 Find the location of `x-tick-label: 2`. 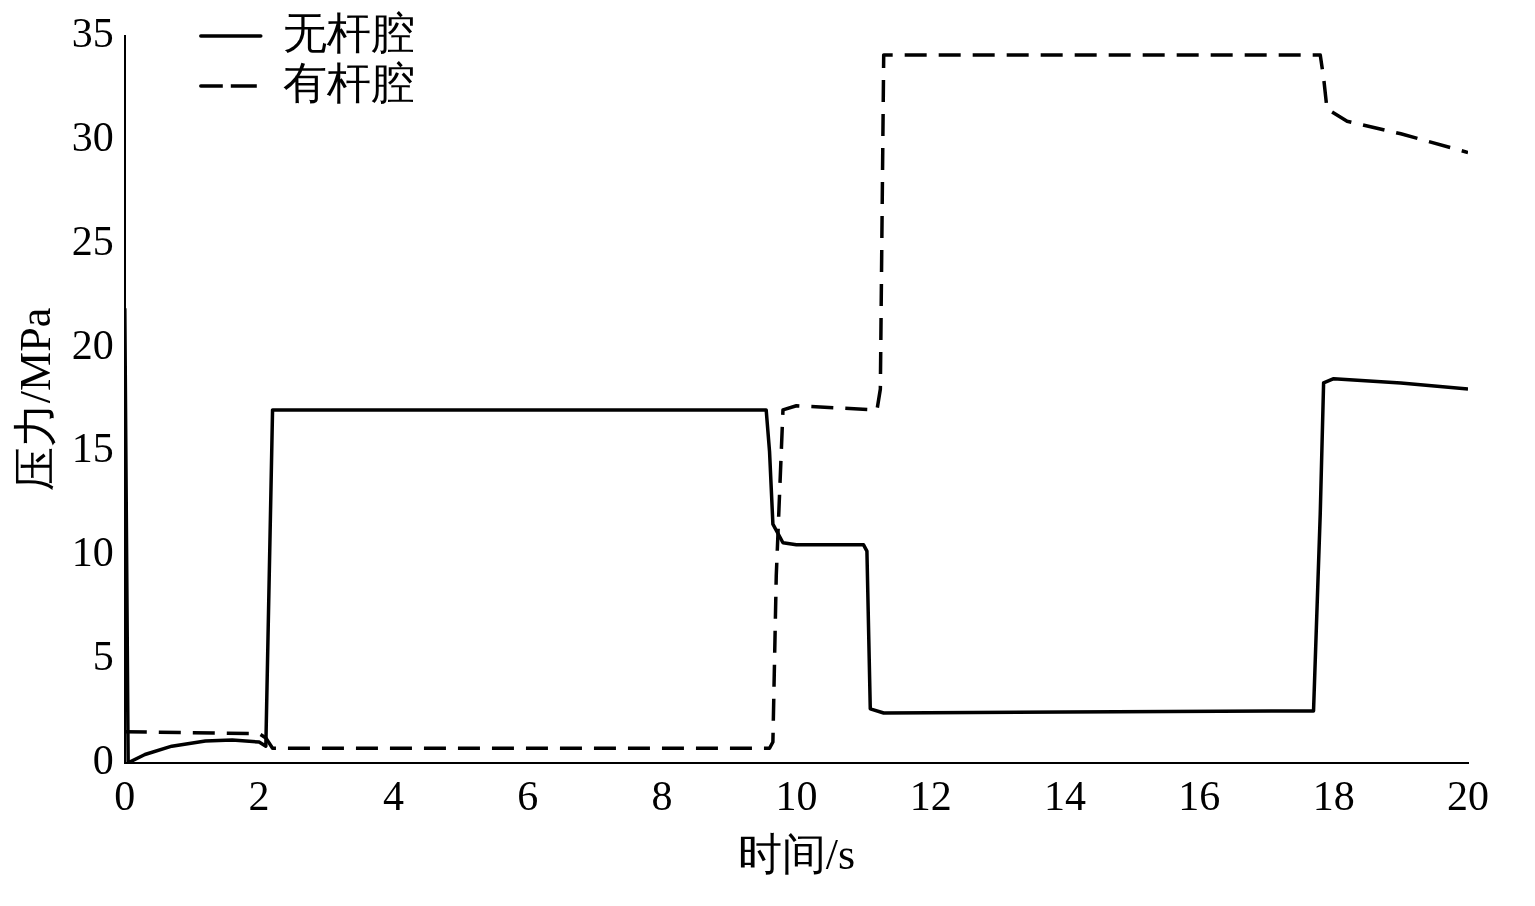

x-tick-label: 2 is located at coordinates (259, 796).